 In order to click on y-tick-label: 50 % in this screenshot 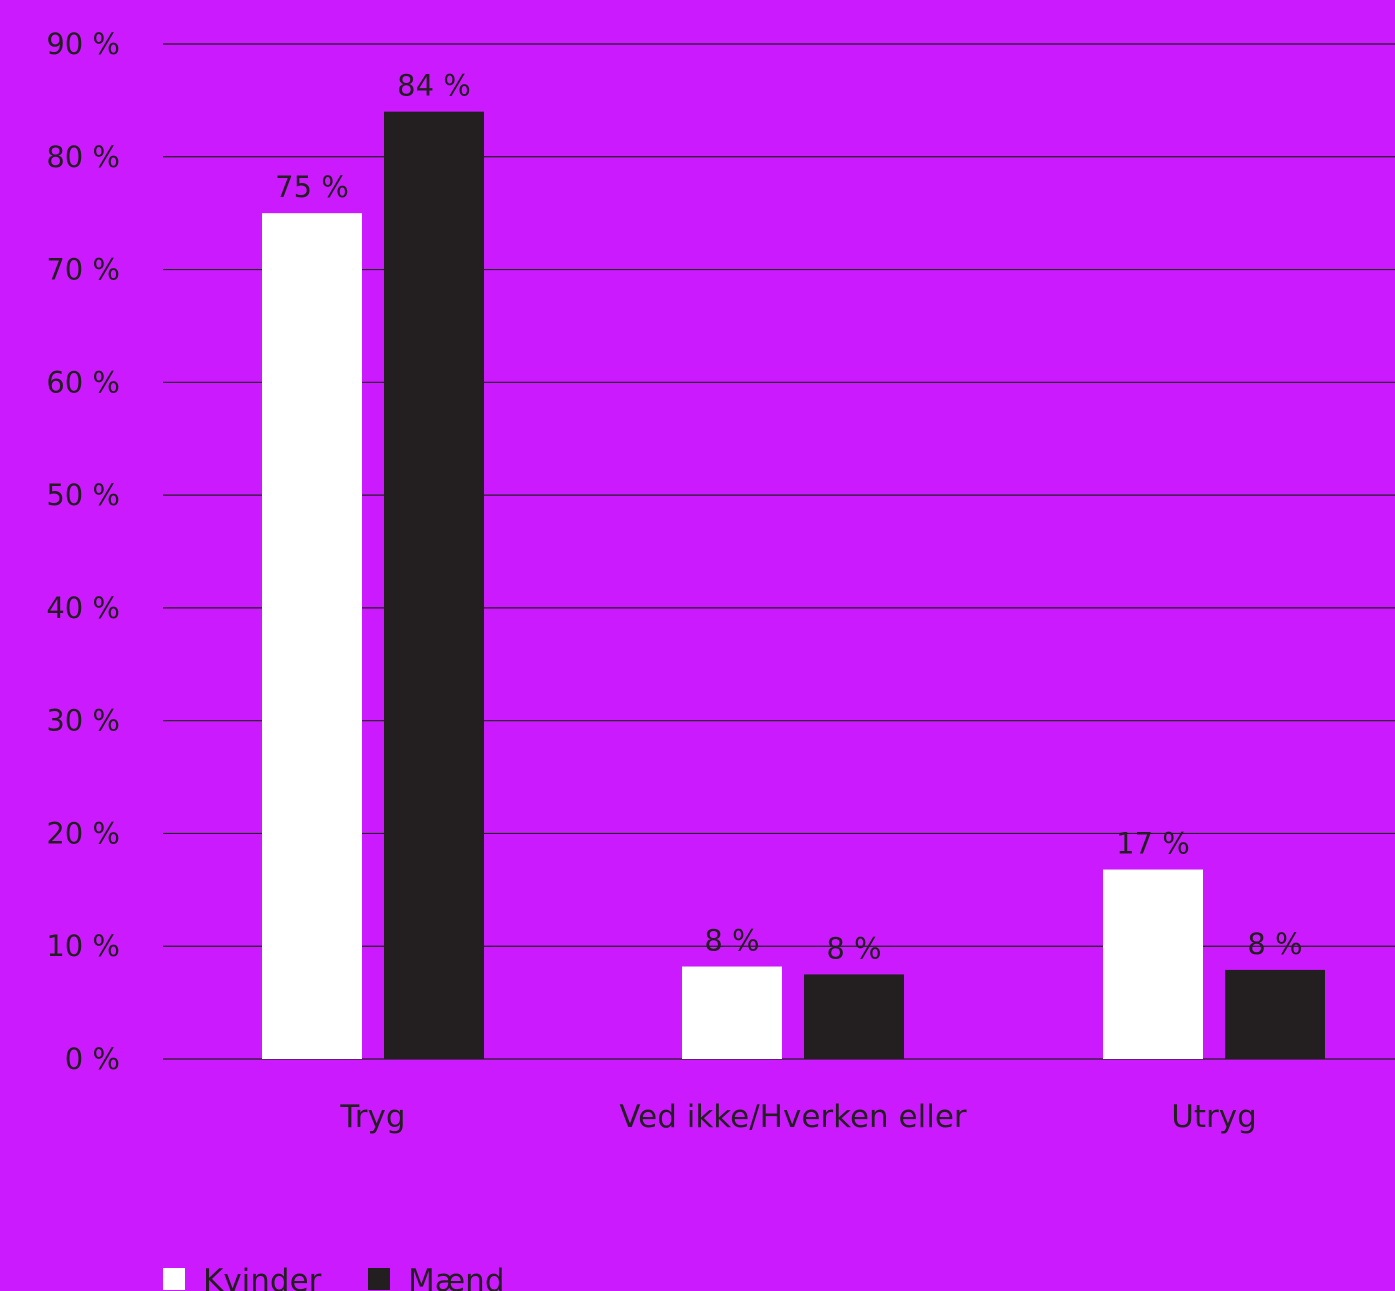, I will do `click(83, 495)`.